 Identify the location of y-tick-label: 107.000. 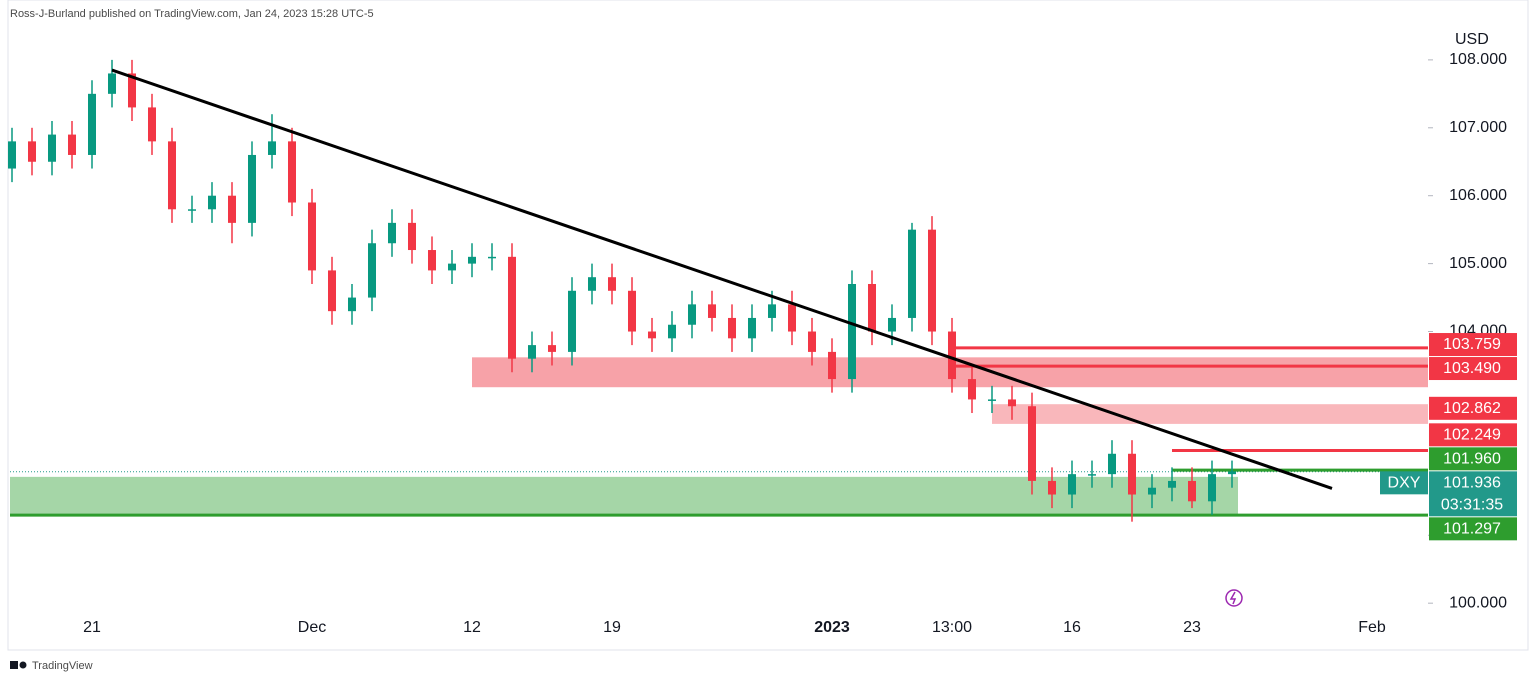
(1478, 127).